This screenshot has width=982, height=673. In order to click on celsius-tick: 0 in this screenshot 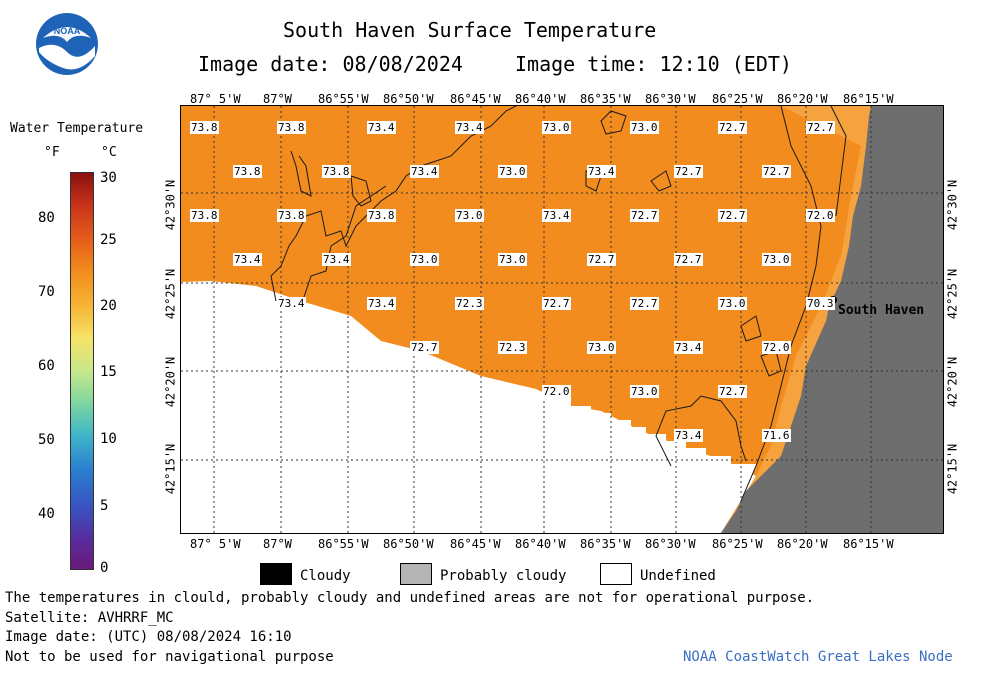, I will do `click(104, 568)`.